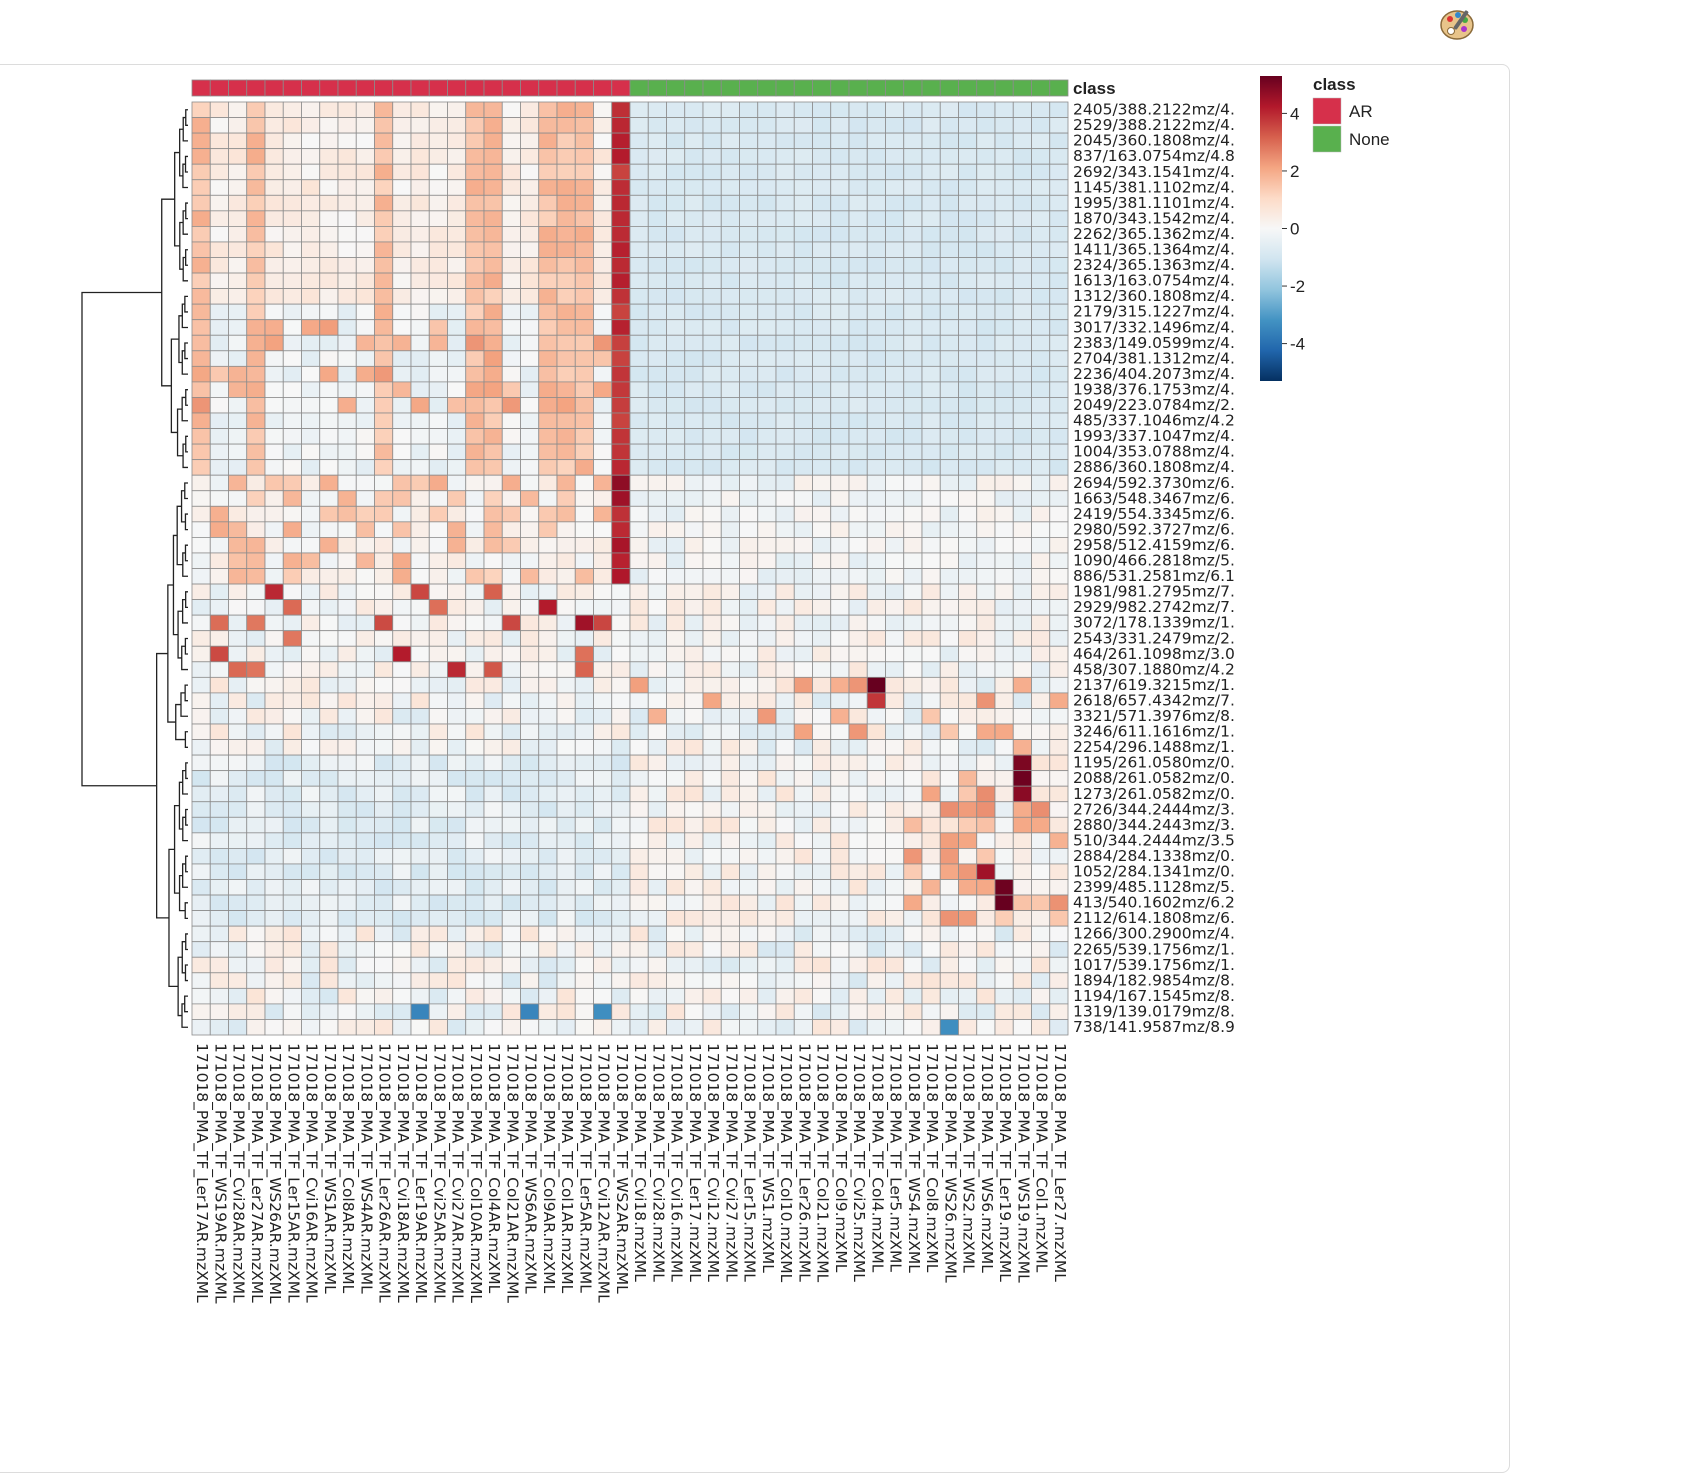 The width and height of the screenshot is (1690, 1473). I want to click on column-label: 171018_PMA_TF_WS4.mzXML, so click(913, 1158).